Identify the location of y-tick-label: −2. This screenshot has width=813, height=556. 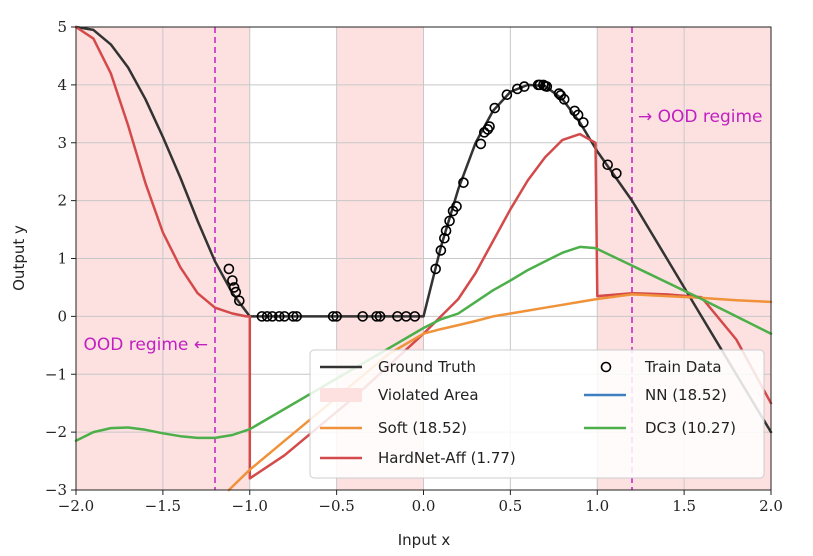
(56, 432).